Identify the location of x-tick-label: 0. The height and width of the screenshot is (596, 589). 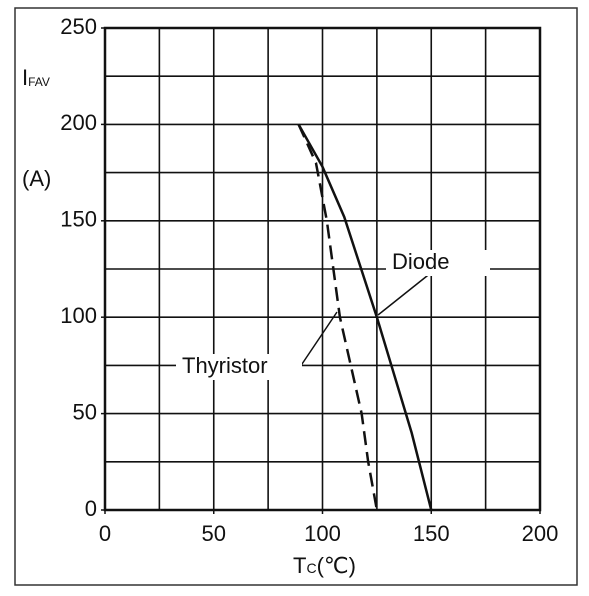
(105, 533).